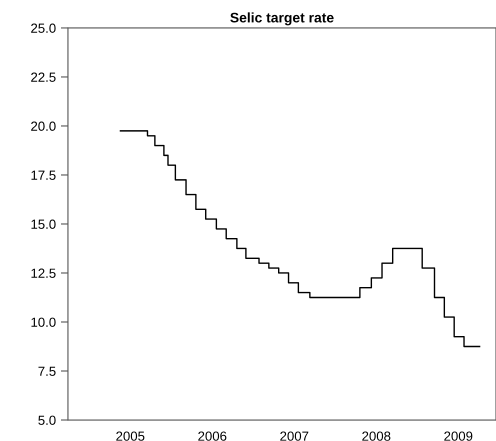 Image resolution: width=496 pixels, height=441 pixels. Describe the element at coordinates (43, 322) in the screenshot. I see `y-tick-label: 10.0` at that location.